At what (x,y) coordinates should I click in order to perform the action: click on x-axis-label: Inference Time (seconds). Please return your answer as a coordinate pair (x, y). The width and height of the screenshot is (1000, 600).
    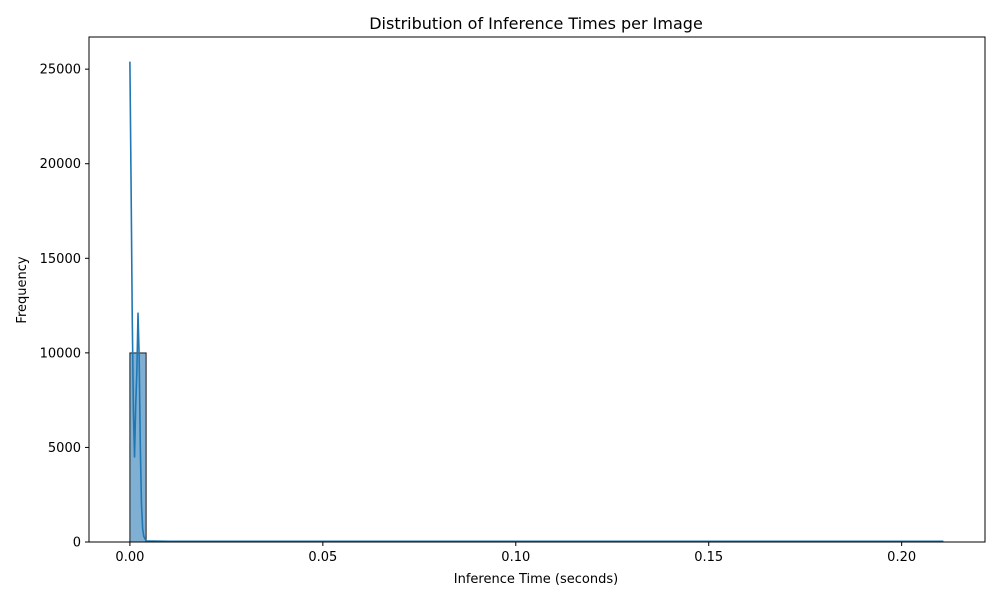
    Looking at the image, I should click on (536, 579).